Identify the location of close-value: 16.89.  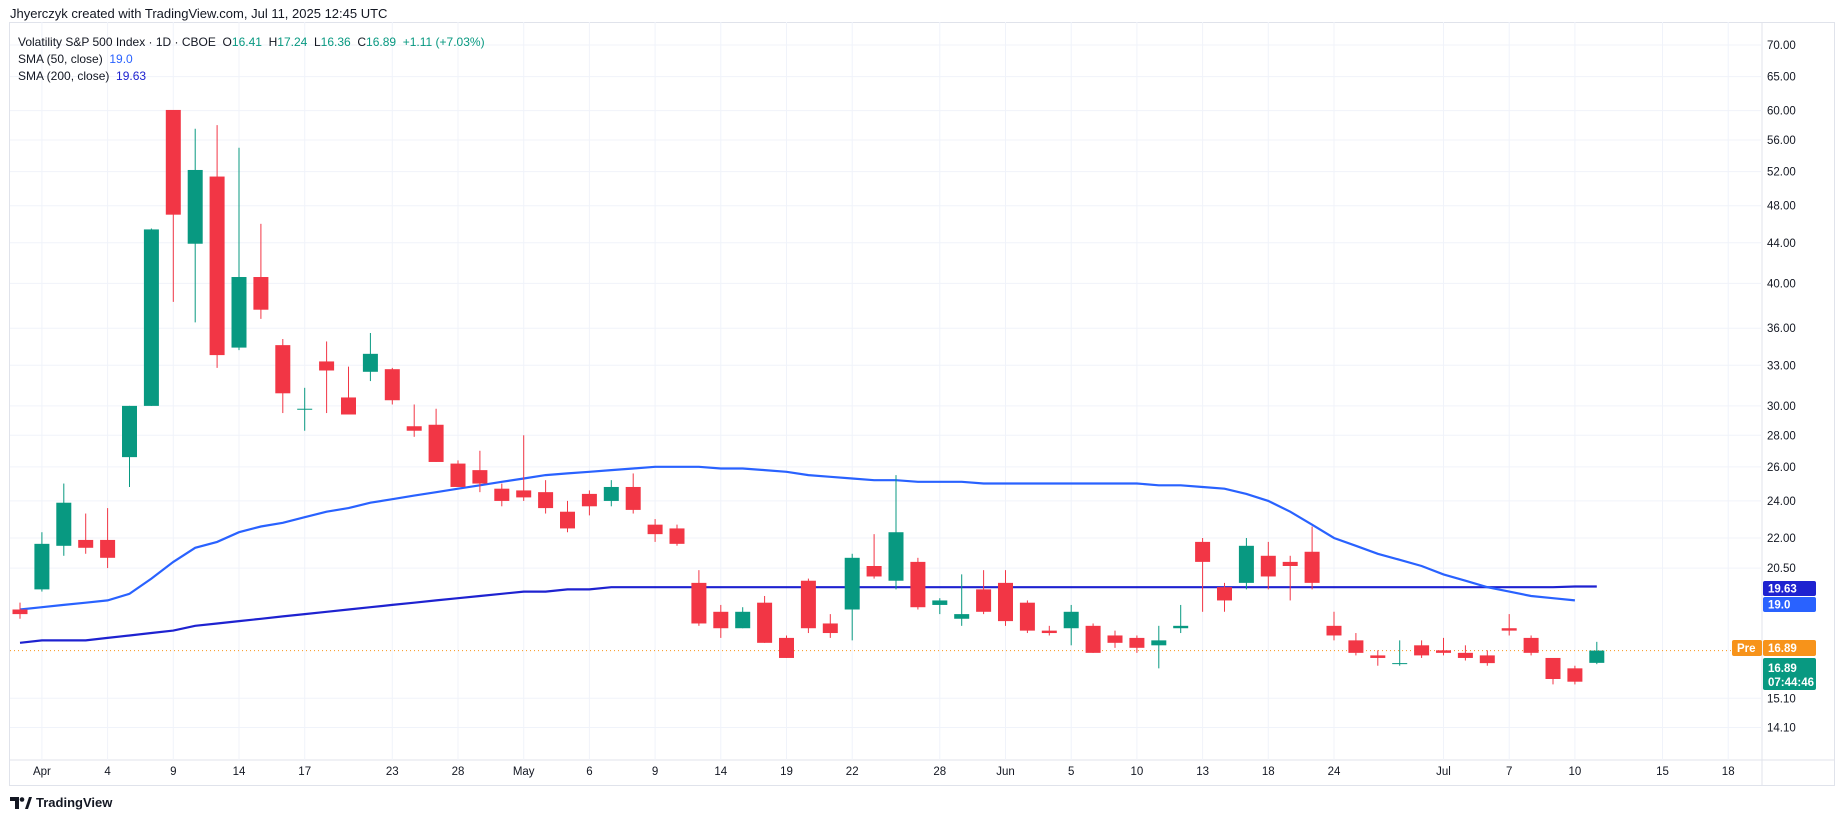
(381, 42).